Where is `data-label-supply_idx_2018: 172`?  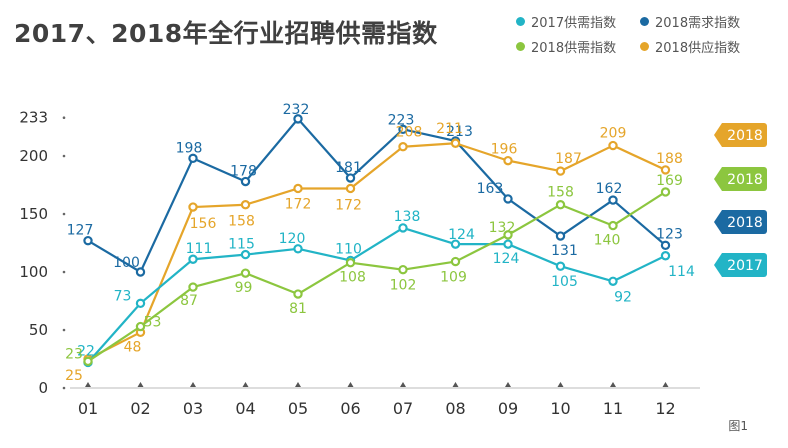 data-label-supply_idx_2018: 172 is located at coordinates (298, 204).